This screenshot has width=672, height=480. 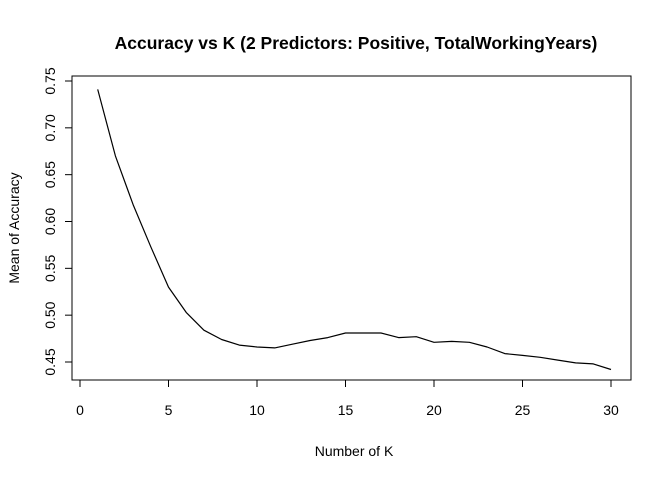 What do you see at coordinates (434, 410) in the screenshot?
I see `x-tick-label: 20` at bounding box center [434, 410].